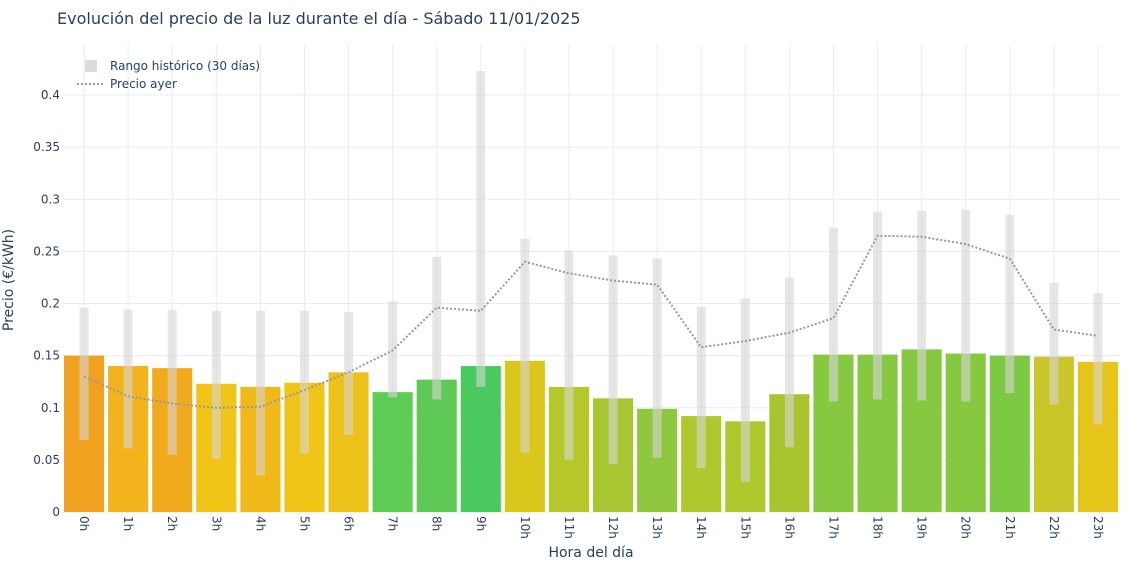  Describe the element at coordinates (260, 523) in the screenshot. I see `x-tick-label: 4h` at that location.